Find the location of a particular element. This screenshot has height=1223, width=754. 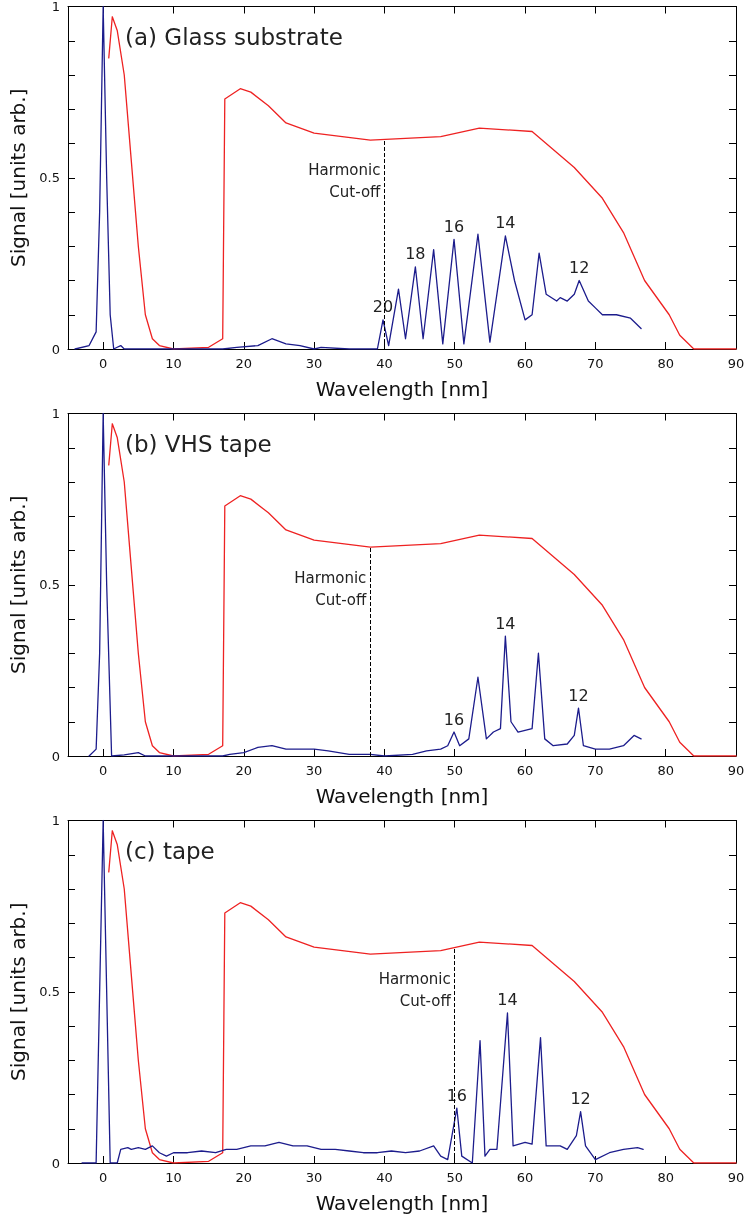

text: (b) VHS tape is located at coordinates (198, 443).